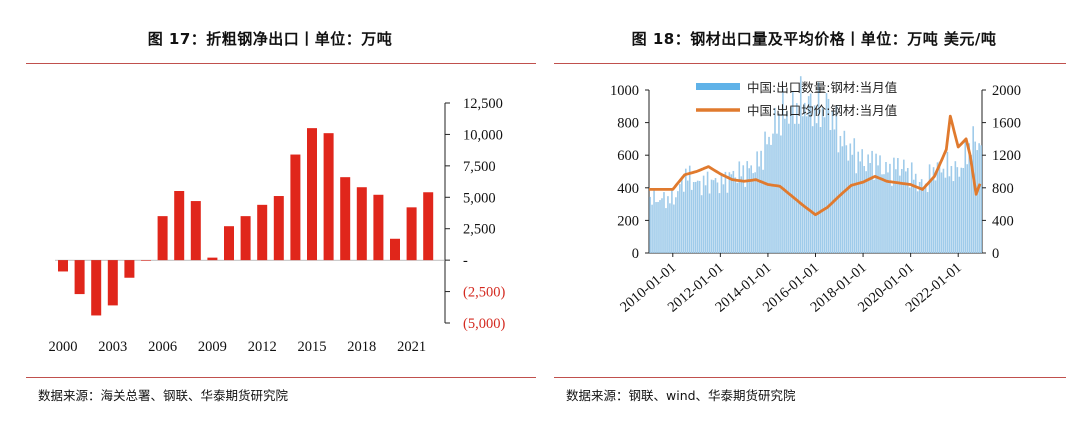 This screenshot has width=1080, height=422. What do you see at coordinates (810, 63) in the screenshot?
I see `right-title-rule` at bounding box center [810, 63].